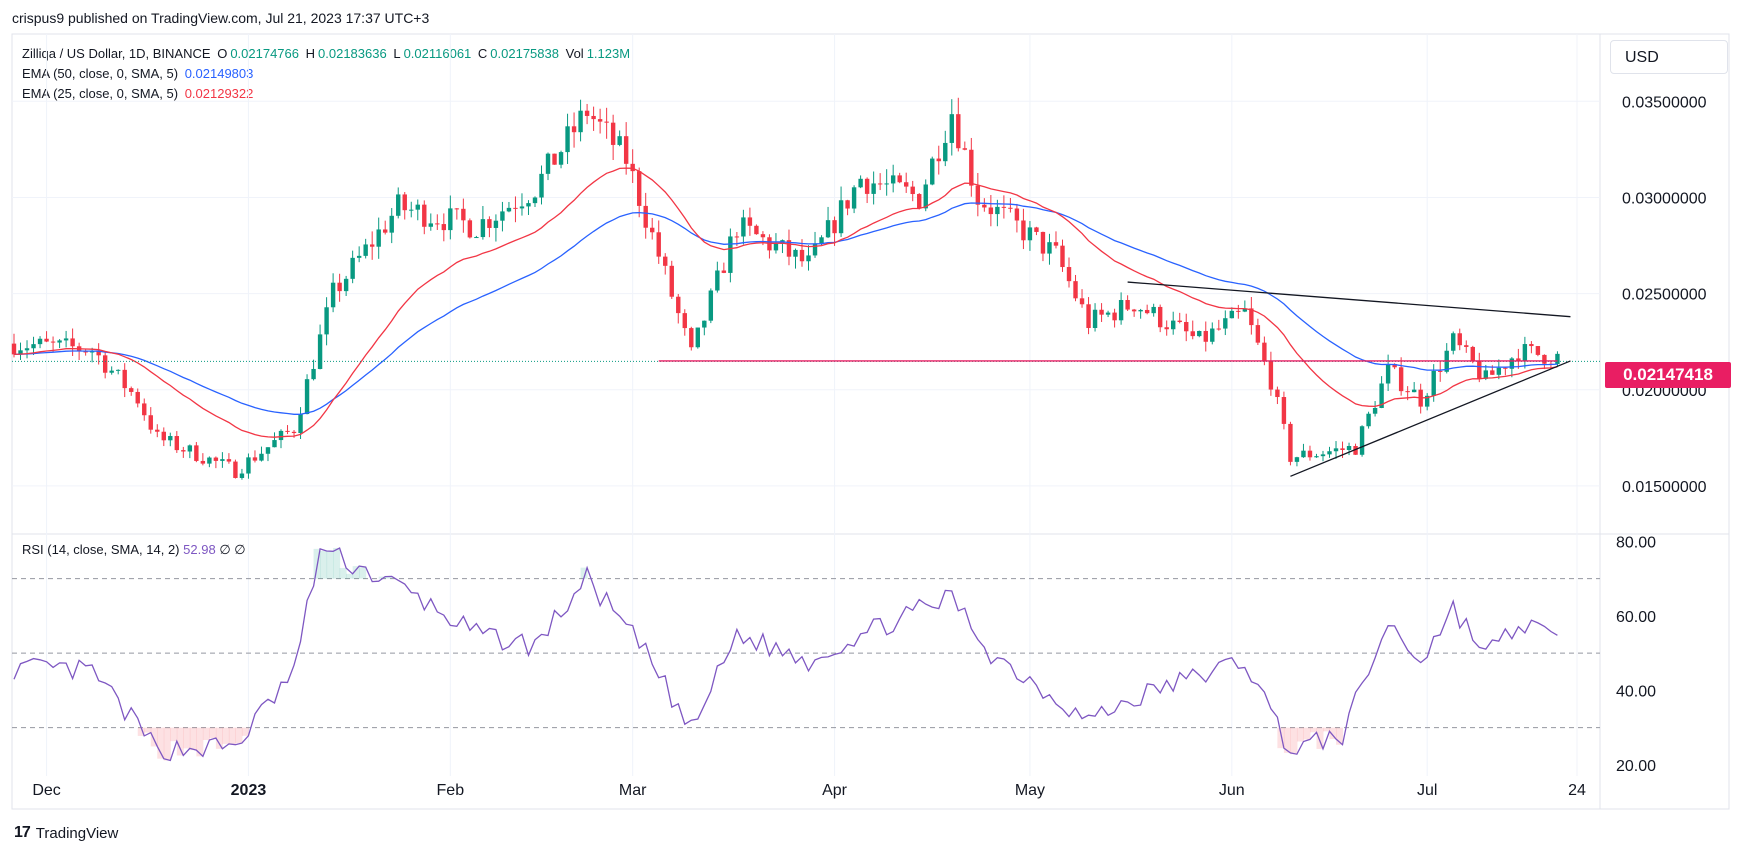 Image resolution: width=1747 pixels, height=856 pixels. Describe the element at coordinates (1664, 102) in the screenshot. I see `price-tick-label: 0.03500000` at that location.